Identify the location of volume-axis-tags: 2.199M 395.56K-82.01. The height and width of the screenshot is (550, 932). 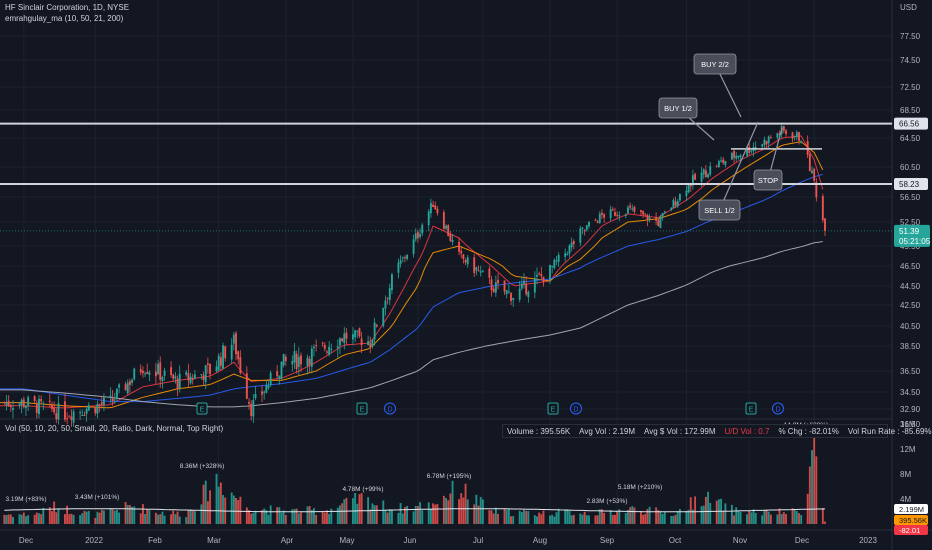
(911, 519).